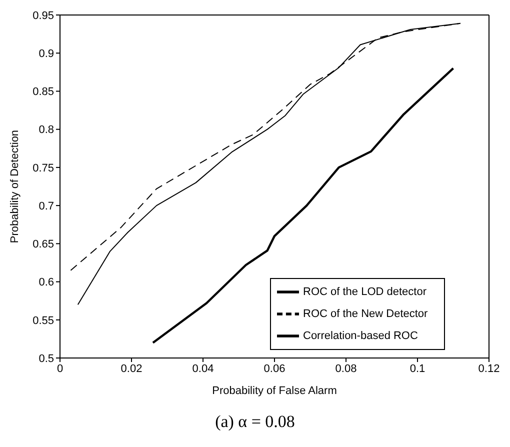 Image resolution: width=510 pixels, height=447 pixels. Describe the element at coordinates (203, 368) in the screenshot. I see `x-tick-label: 0.04` at that location.